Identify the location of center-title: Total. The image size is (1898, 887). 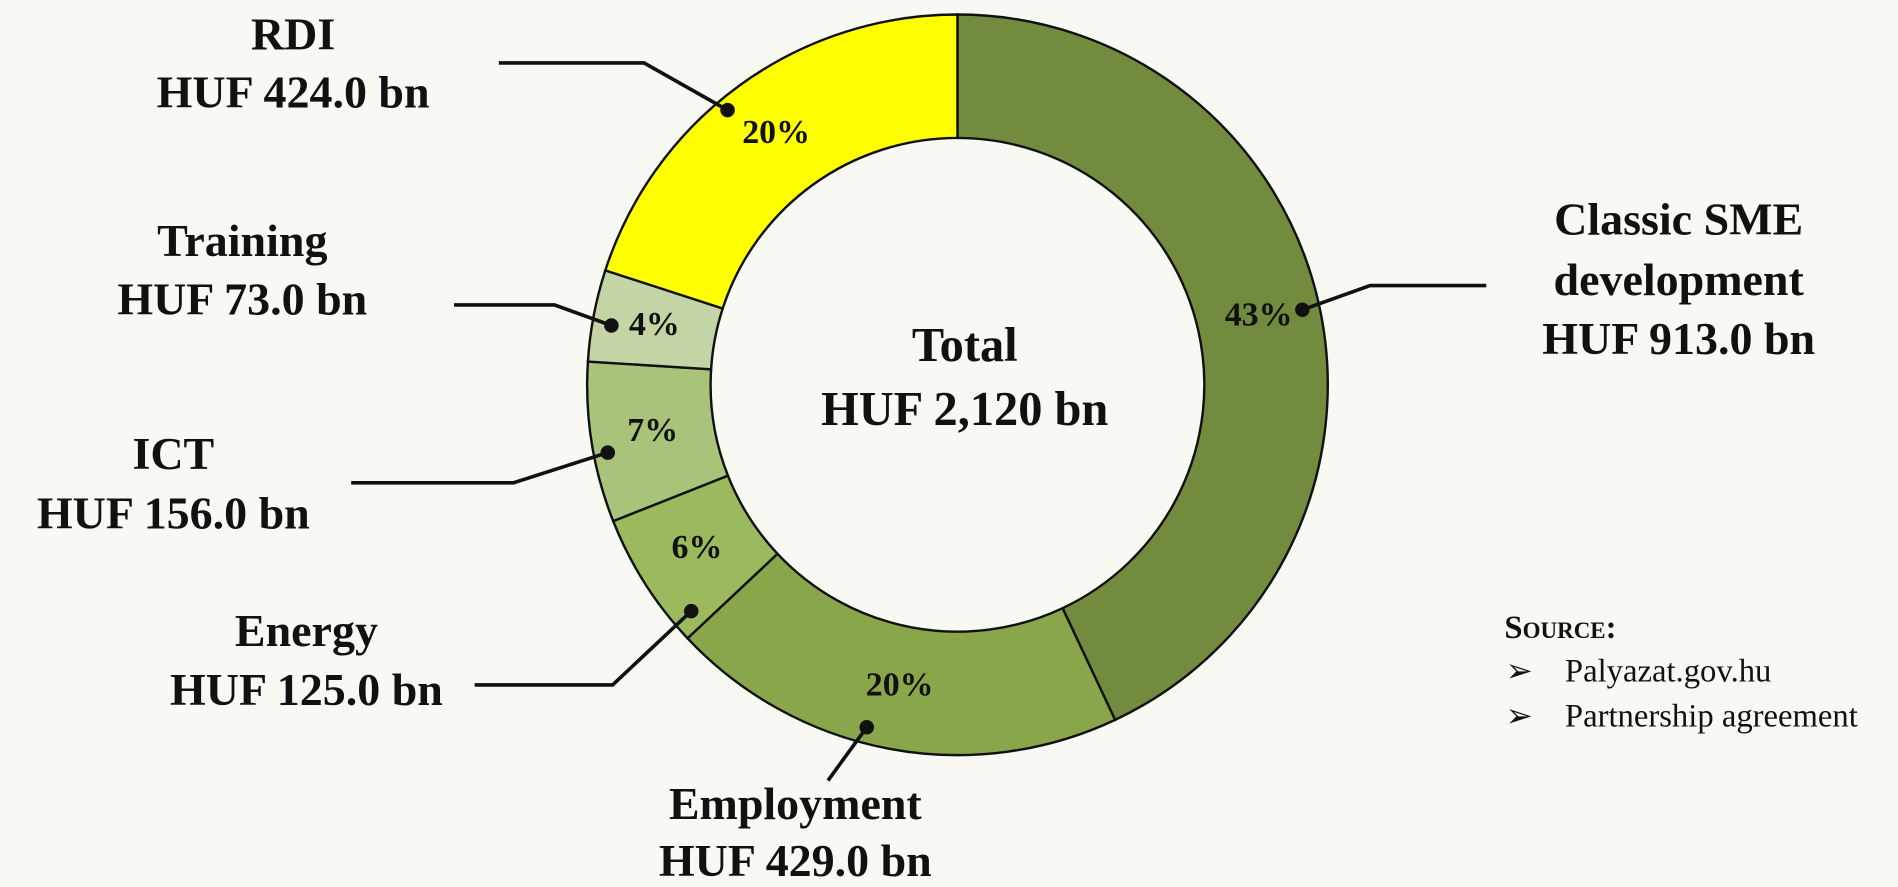
(965, 345).